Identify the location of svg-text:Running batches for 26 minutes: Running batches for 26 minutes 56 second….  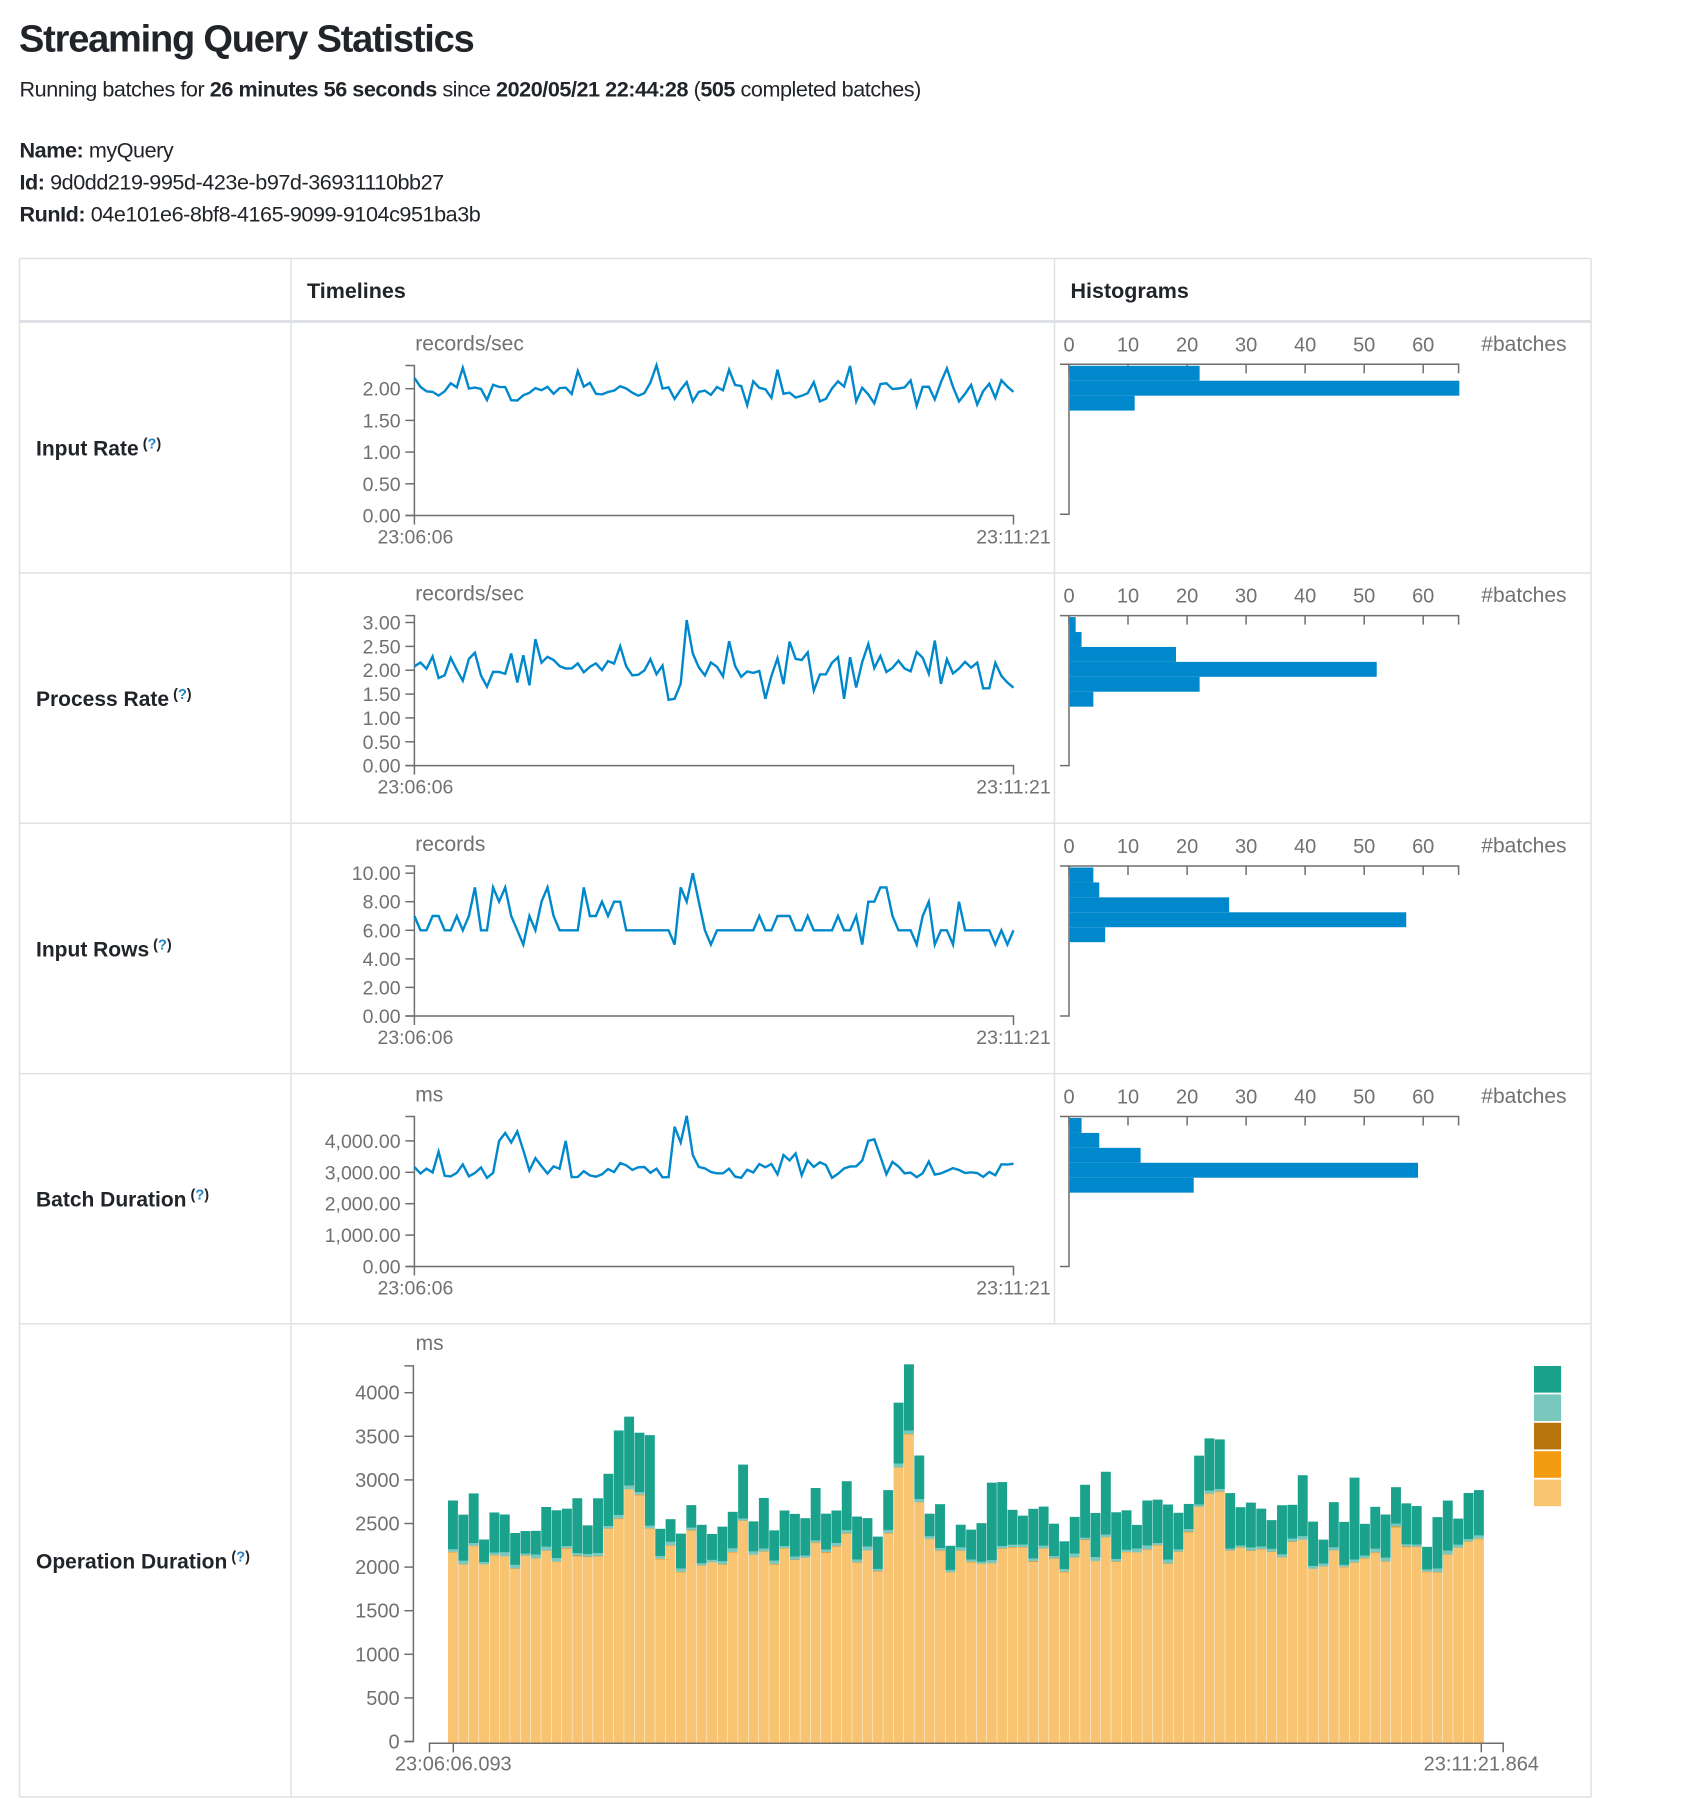
(470, 89).